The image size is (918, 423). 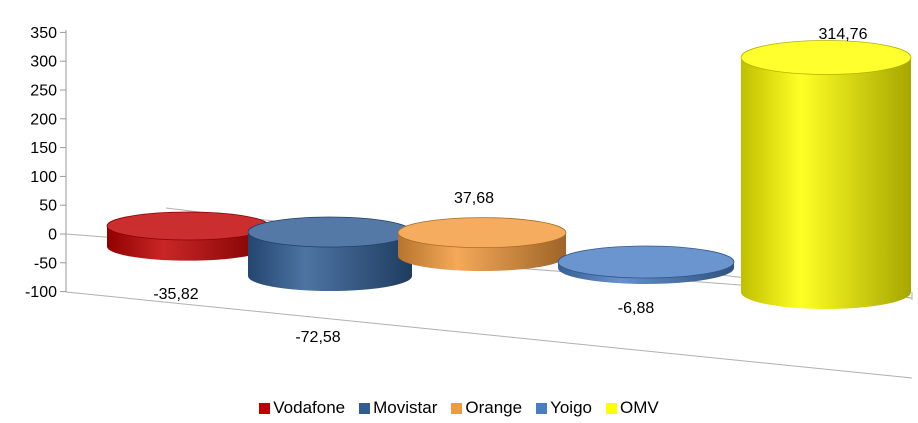 I want to click on legend-item-yoigo: Yoigo, so click(x=564, y=408).